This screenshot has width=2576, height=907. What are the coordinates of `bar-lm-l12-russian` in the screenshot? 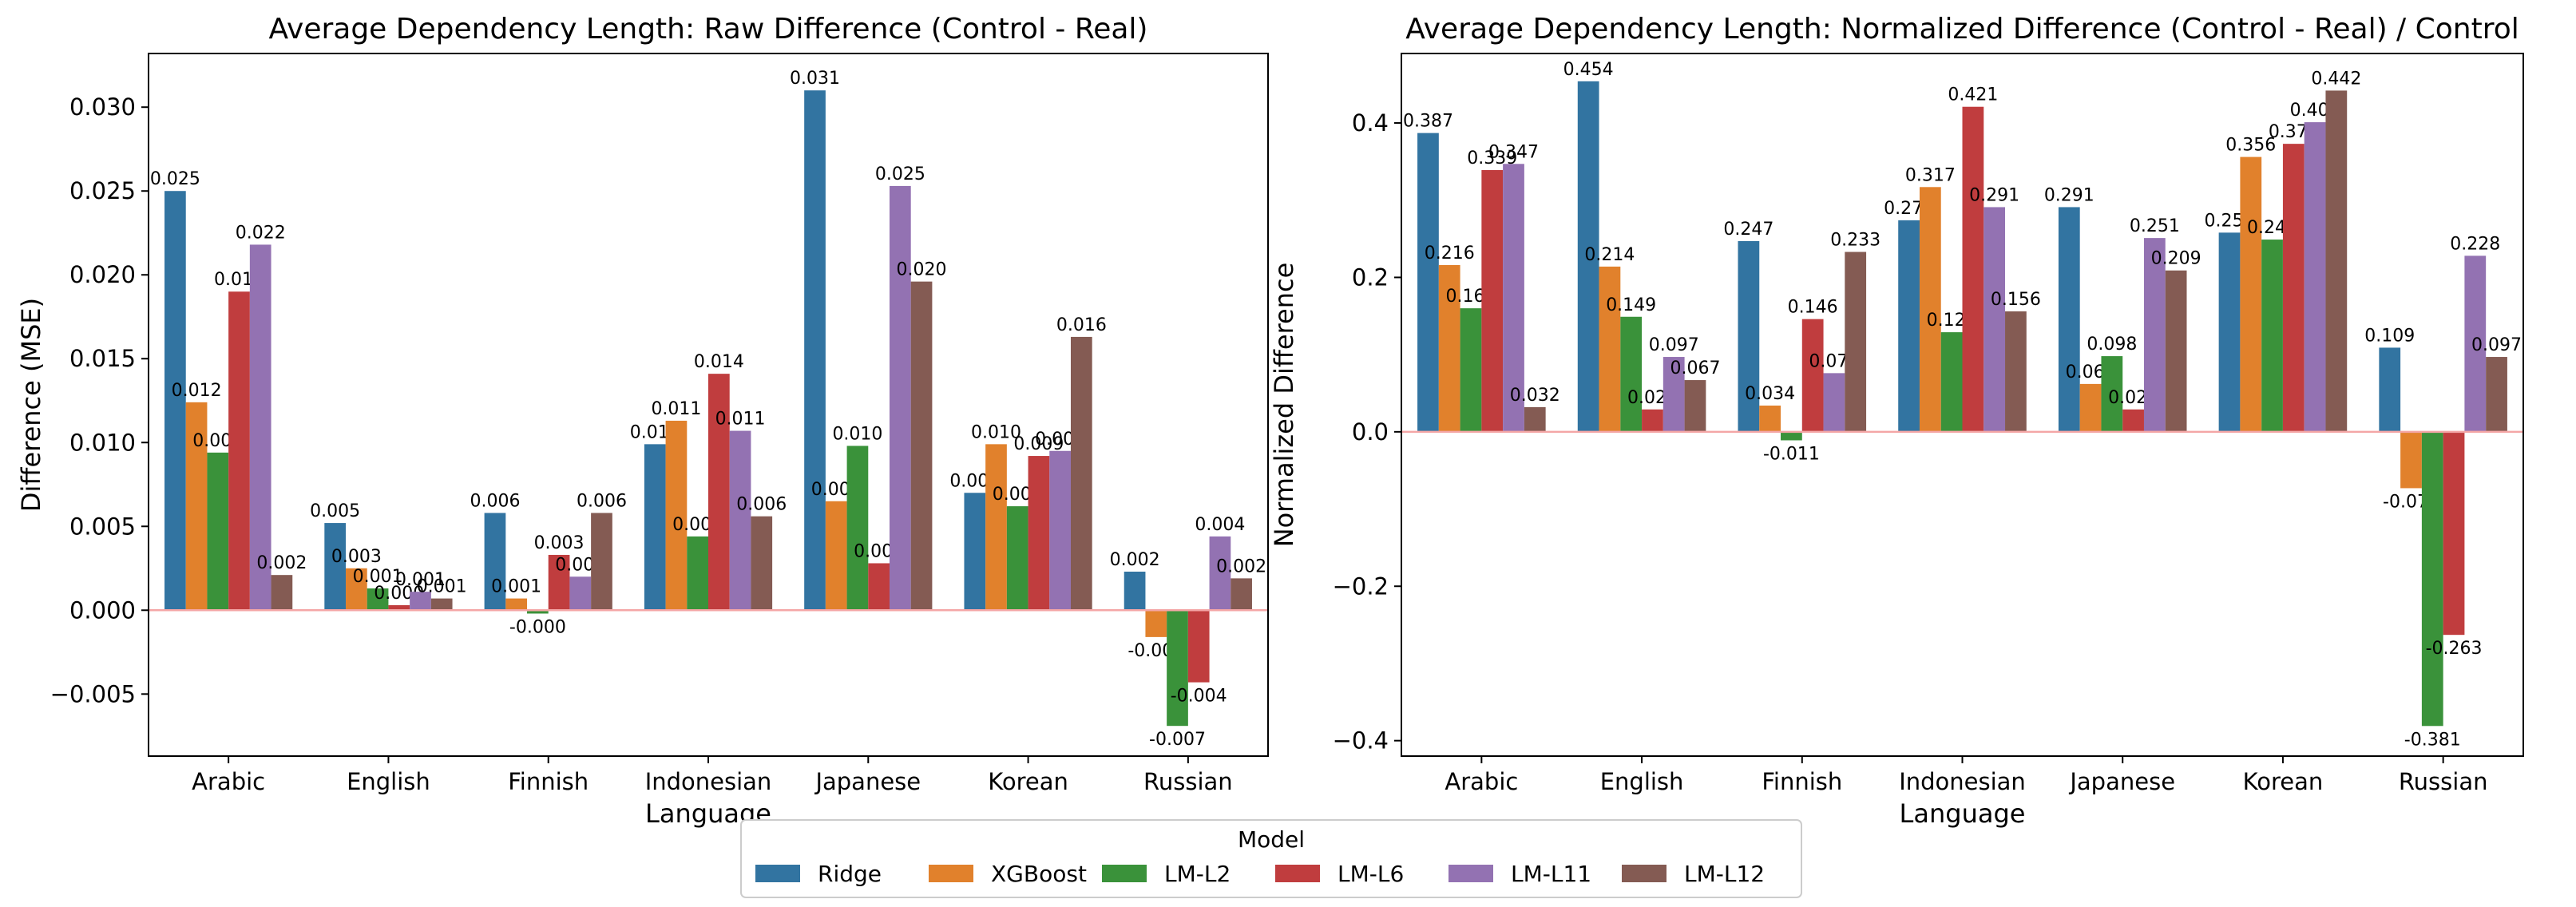 It's located at (1241, 595).